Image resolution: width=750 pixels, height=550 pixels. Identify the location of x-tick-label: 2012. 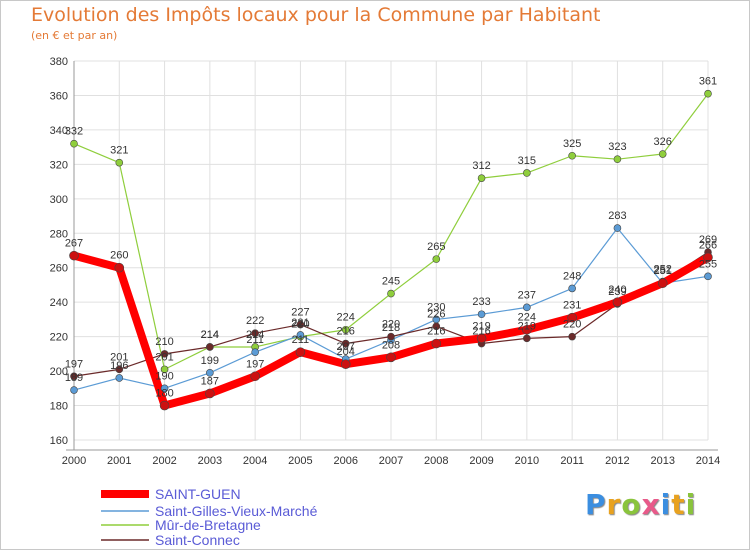
(617, 461).